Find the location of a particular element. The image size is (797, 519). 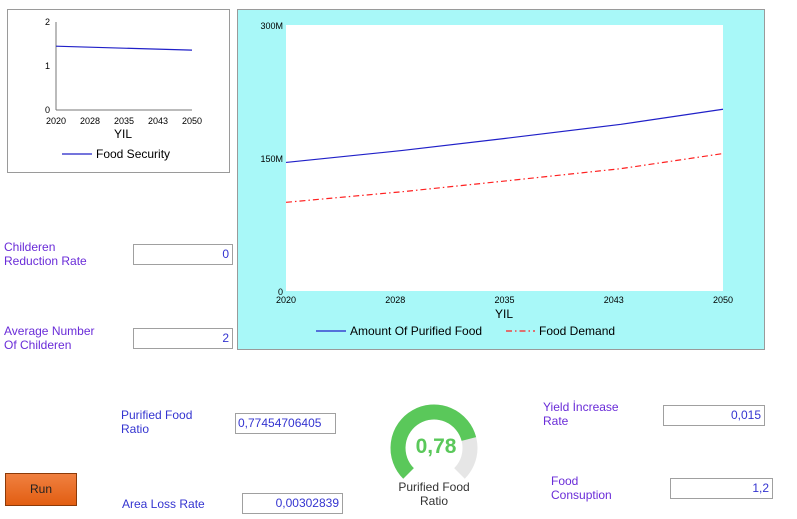

legend-amount-of-purified-food: Amount Of Purified Food is located at coordinates (416, 331).